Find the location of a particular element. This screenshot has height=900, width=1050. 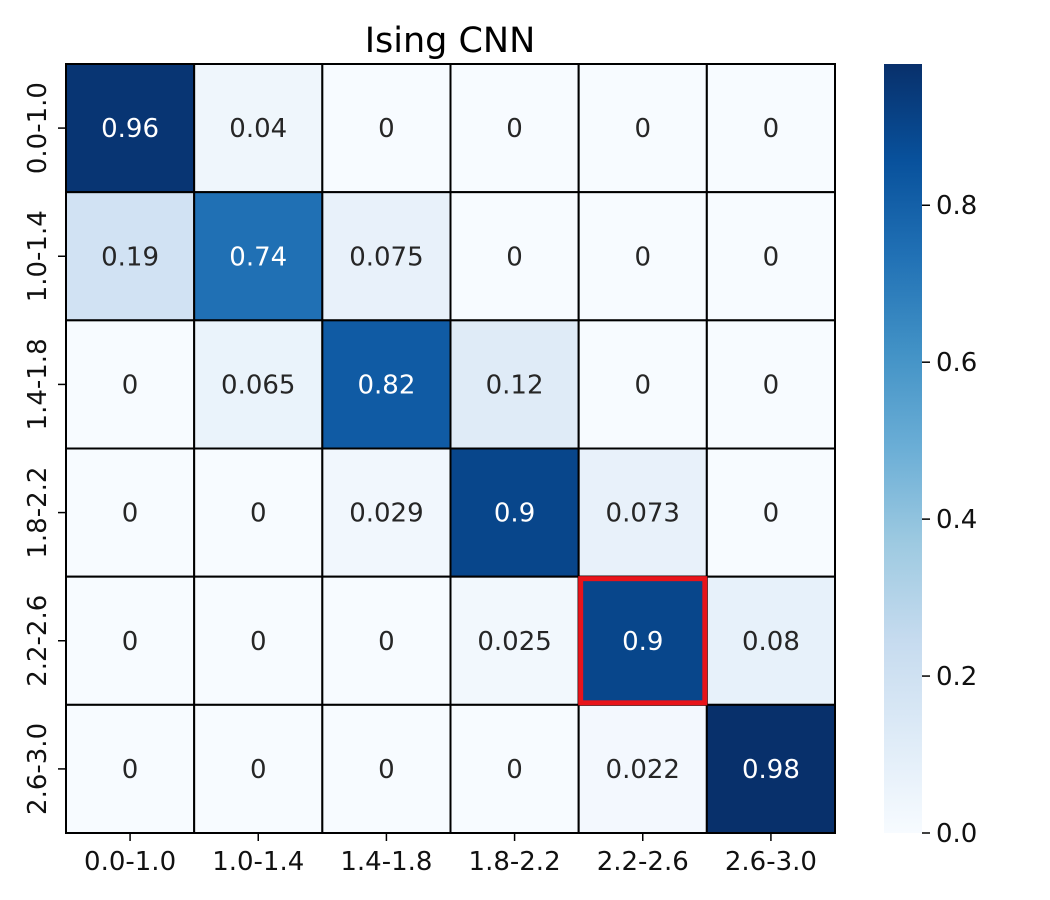

cell-label-r2-c4: 0 is located at coordinates (642, 385).